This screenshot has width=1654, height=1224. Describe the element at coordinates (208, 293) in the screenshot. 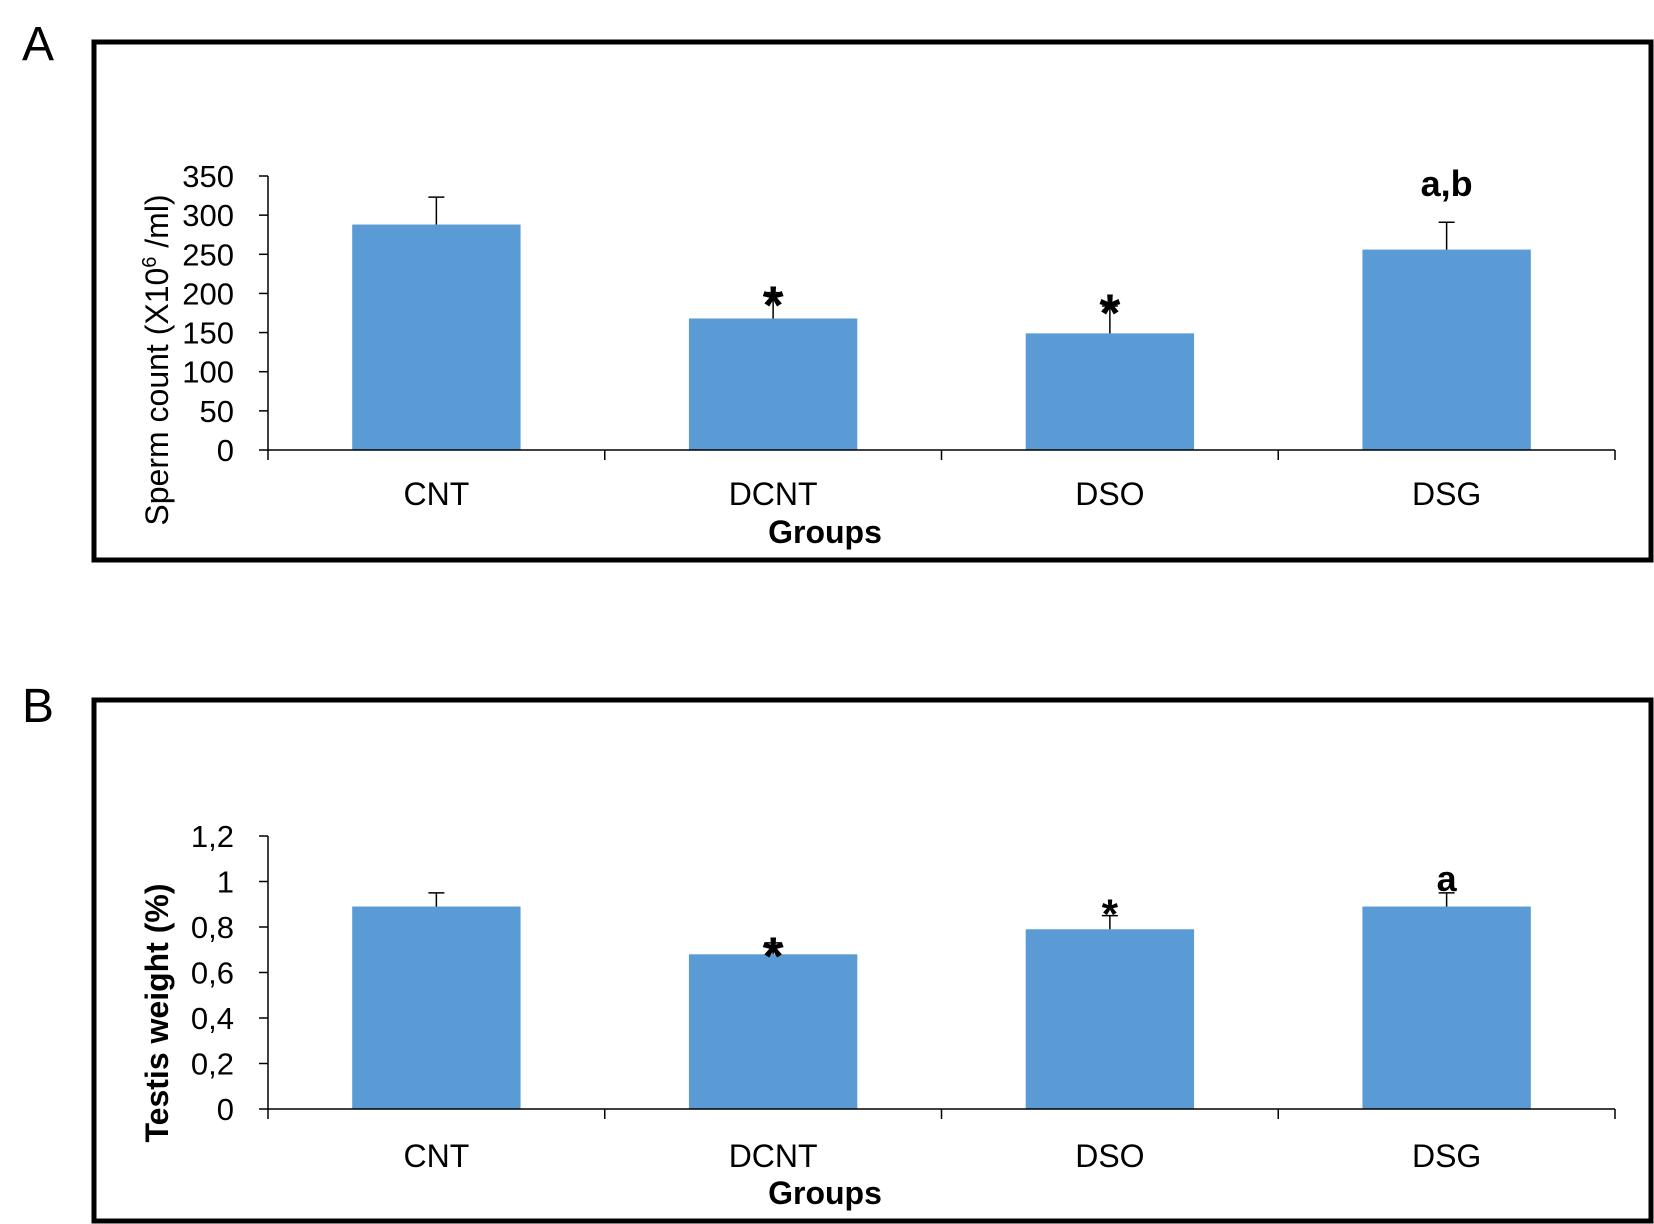

I see `panel-a-ytick-label: 200` at that location.